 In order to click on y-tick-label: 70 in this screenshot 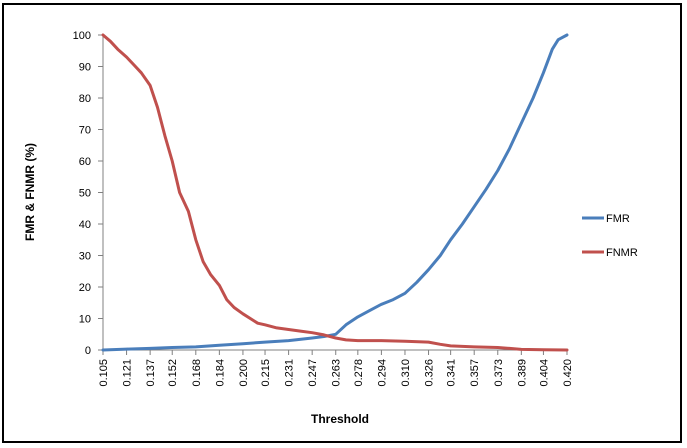, I will do `click(85, 131)`.